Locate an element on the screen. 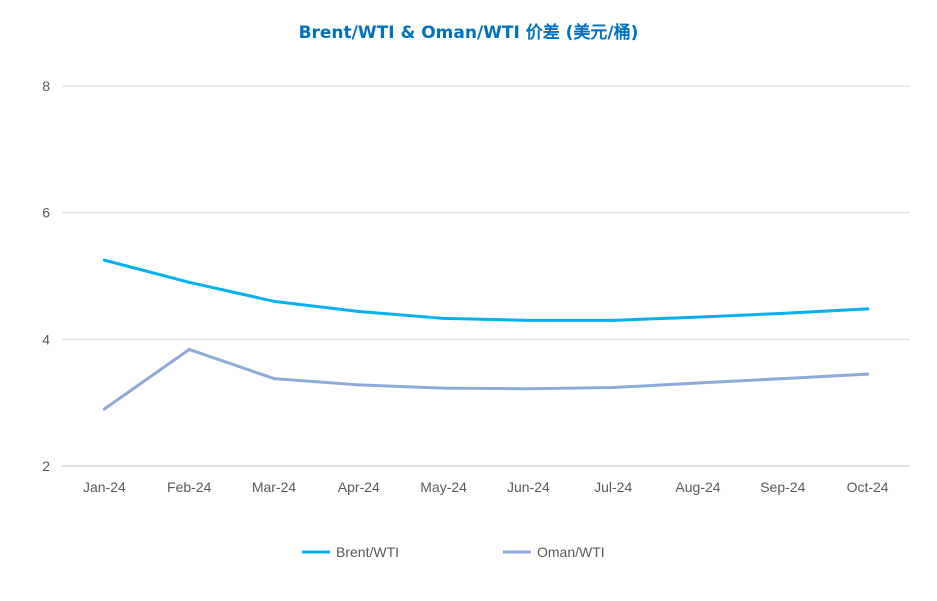  x-tick-label: Mar-24 is located at coordinates (274, 487).